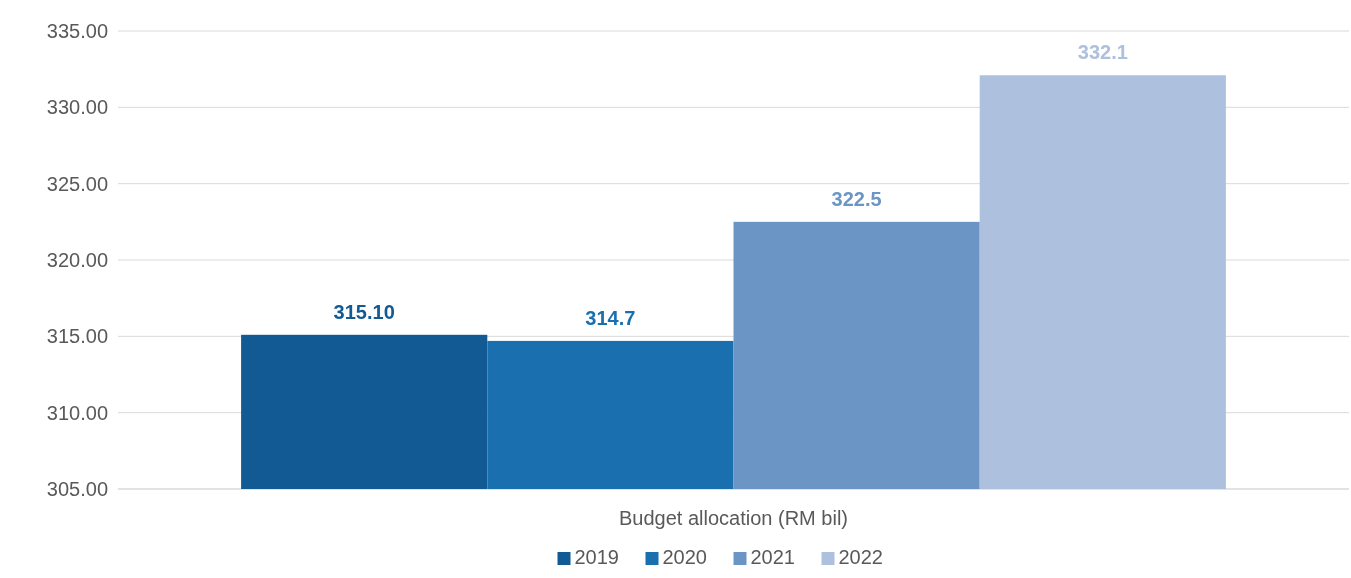 The image size is (1351, 578). I want to click on y-tick-label: 325.00, so click(77, 183).